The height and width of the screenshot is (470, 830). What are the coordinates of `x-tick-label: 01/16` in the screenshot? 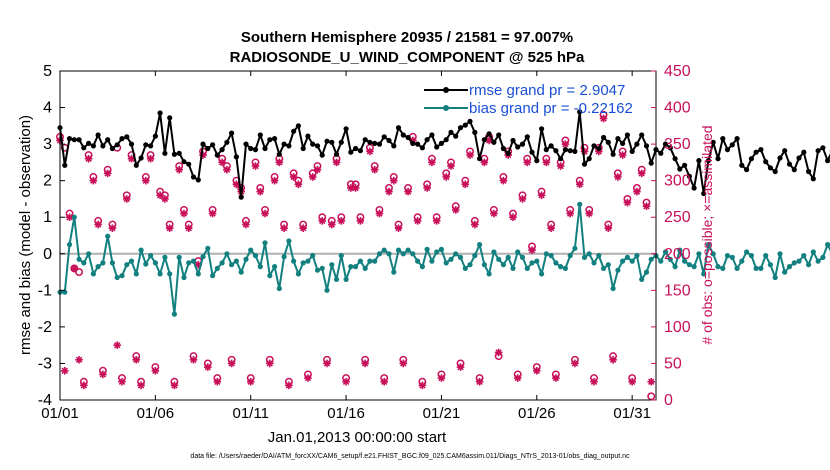 It's located at (346, 413).